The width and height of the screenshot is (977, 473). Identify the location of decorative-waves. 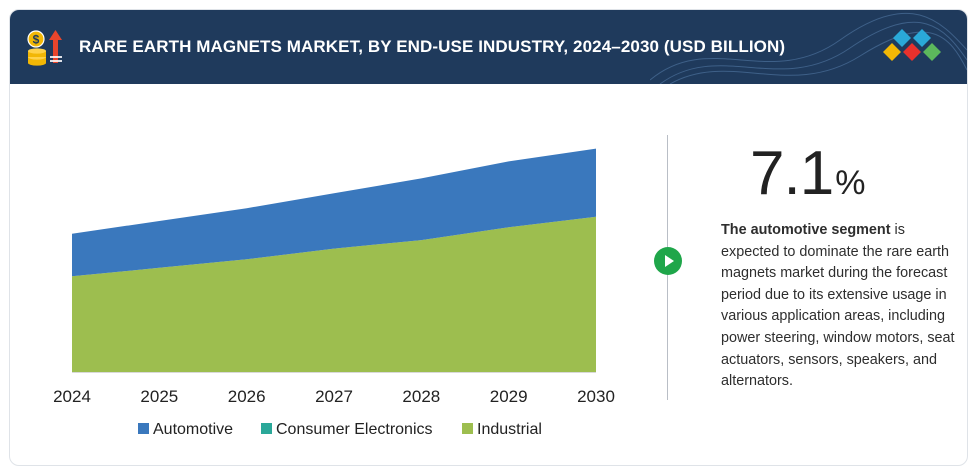
(808, 48).